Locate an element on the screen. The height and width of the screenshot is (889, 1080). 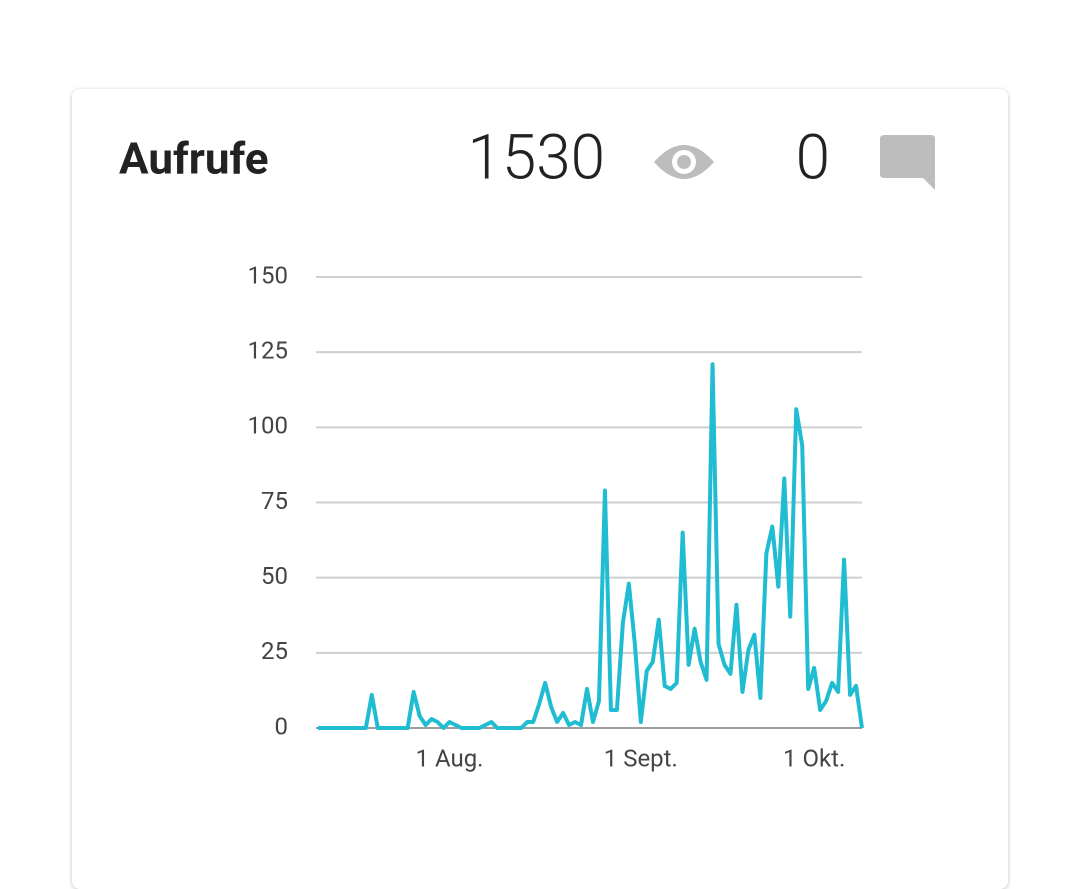
card-title: Aufrufe is located at coordinates (193, 159).